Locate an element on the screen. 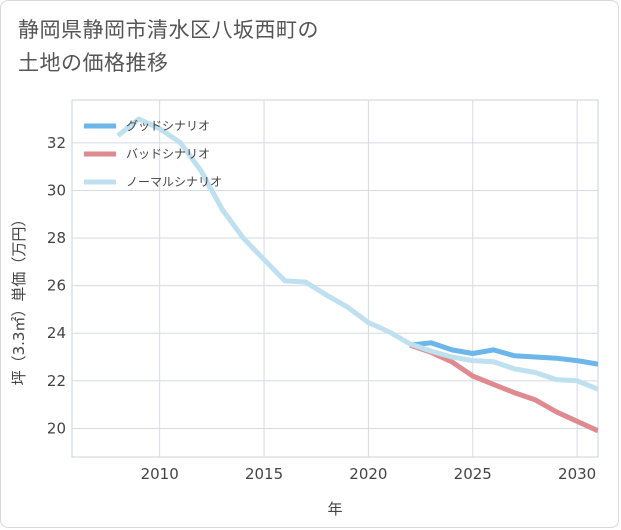 Image resolution: width=621 pixels, height=530 pixels. x-tick-label: 2030 is located at coordinates (577, 474).